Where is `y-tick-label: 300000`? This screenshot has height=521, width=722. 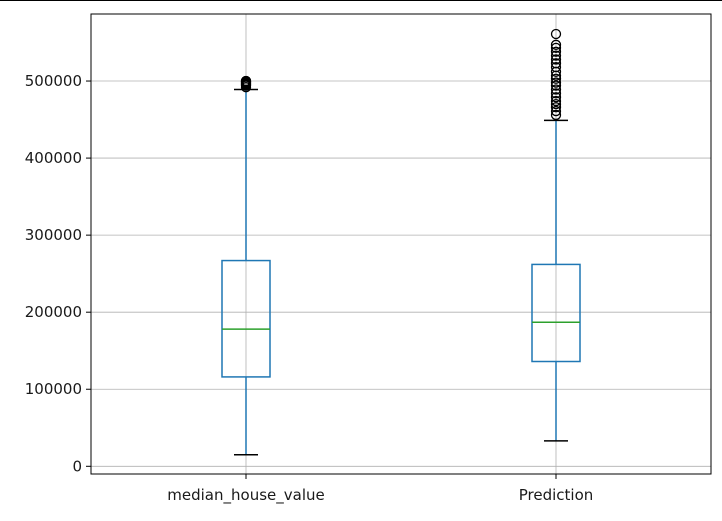 y-tick-label: 300000 is located at coordinates (53, 235).